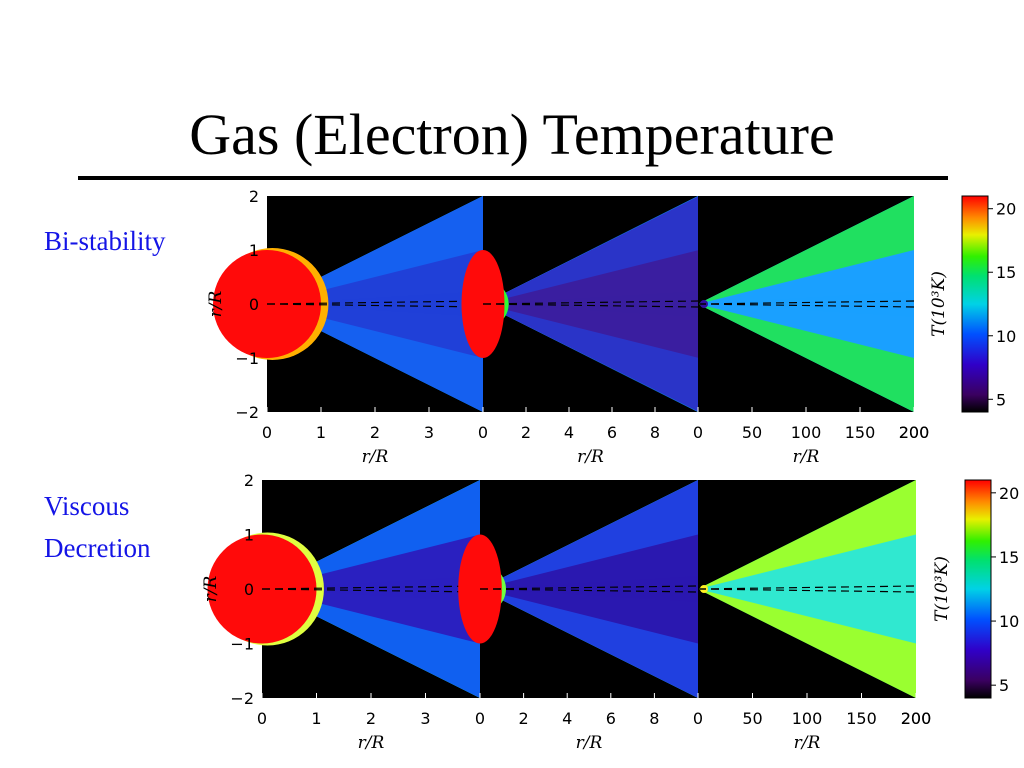 This screenshot has width=1024, height=768. Describe the element at coordinates (87, 506) in the screenshot. I see `row-label-line: Viscous` at that location.